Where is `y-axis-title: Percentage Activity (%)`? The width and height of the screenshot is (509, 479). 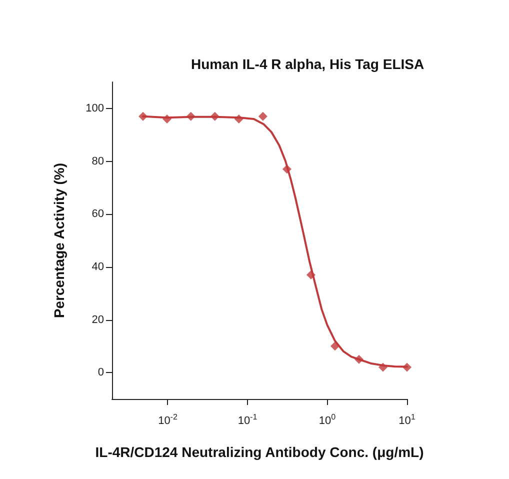 y-axis-title: Percentage Activity (%) is located at coordinates (59, 240).